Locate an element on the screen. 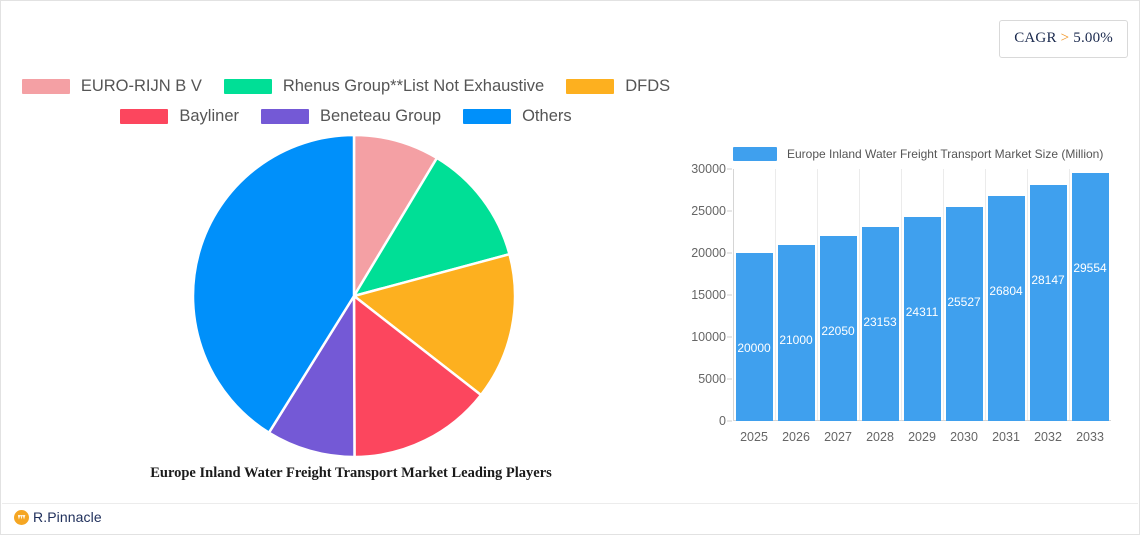 The height and width of the screenshot is (535, 1140). pie-legend-label: Others is located at coordinates (547, 115).